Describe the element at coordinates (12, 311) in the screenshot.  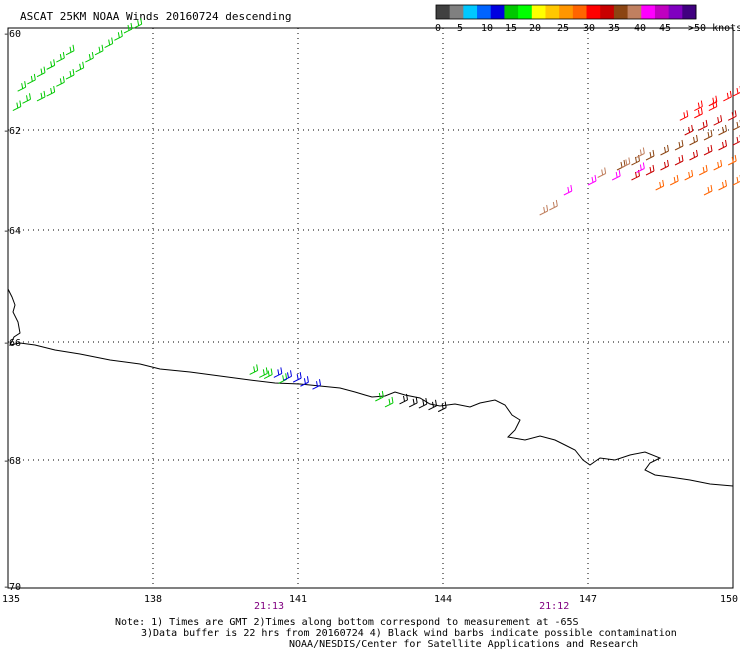
I see `latitude-labels: -60 -62 -64 -66 -68 -70` at that location.